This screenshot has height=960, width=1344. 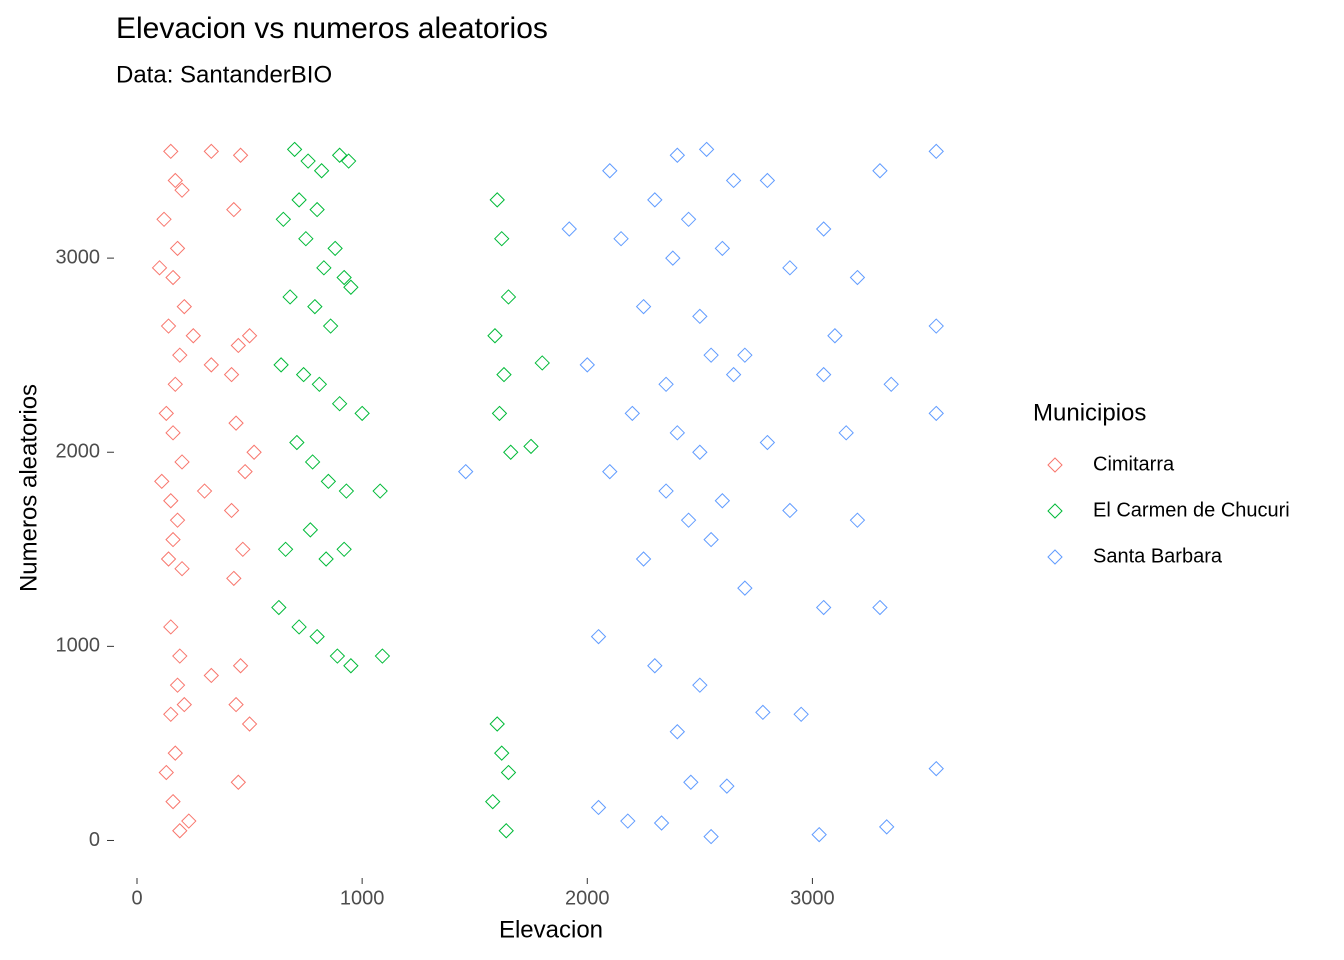 I want to click on legend-label: Cimitarra, so click(x=1134, y=464).